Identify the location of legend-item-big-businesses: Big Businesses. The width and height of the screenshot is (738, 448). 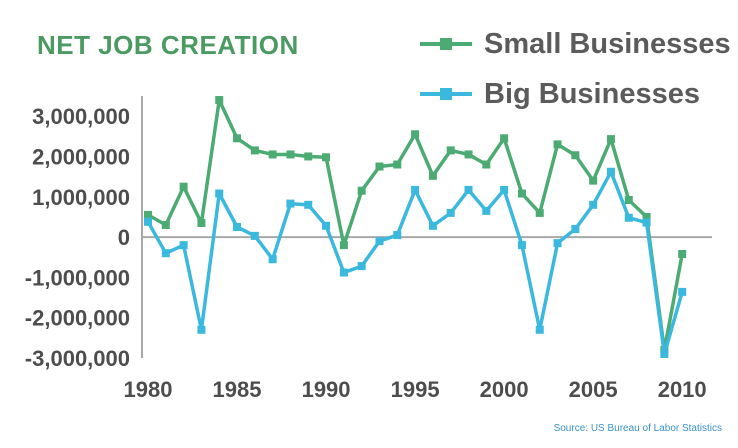
(559, 94).